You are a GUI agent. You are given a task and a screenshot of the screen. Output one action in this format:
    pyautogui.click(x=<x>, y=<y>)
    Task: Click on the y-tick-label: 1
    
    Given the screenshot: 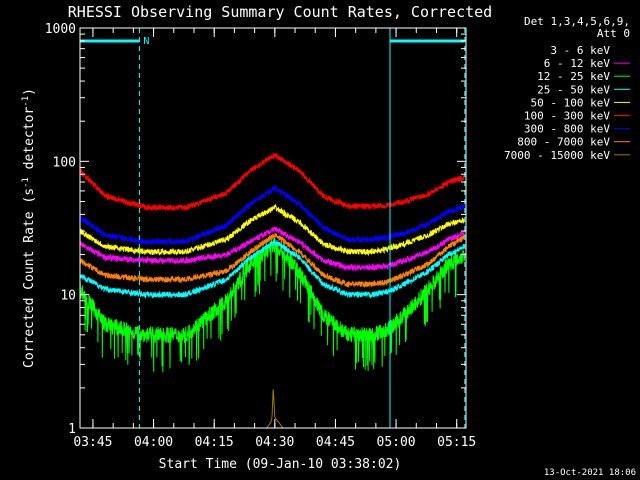 What is the action you would take?
    pyautogui.click(x=72, y=429)
    